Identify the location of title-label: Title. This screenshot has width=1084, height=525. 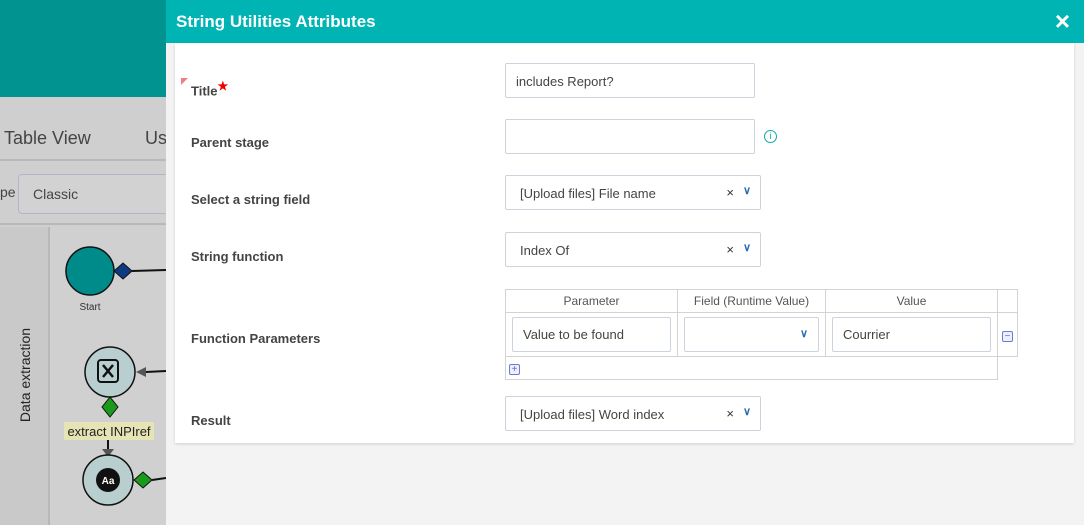
(204, 91).